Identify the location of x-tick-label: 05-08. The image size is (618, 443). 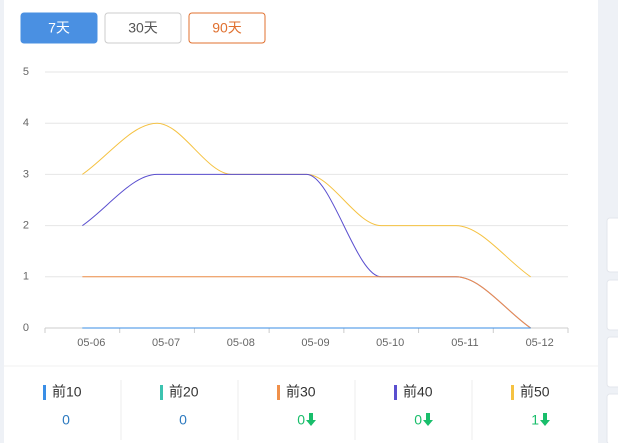
(241, 343).